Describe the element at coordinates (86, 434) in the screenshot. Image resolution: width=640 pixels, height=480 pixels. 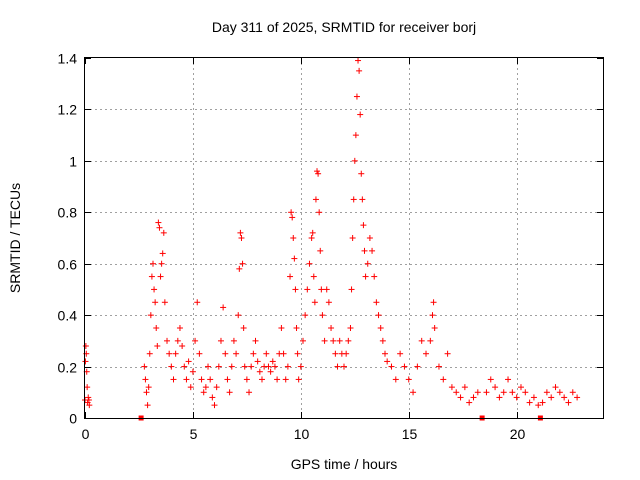
I see `x-tick-label: 0` at that location.